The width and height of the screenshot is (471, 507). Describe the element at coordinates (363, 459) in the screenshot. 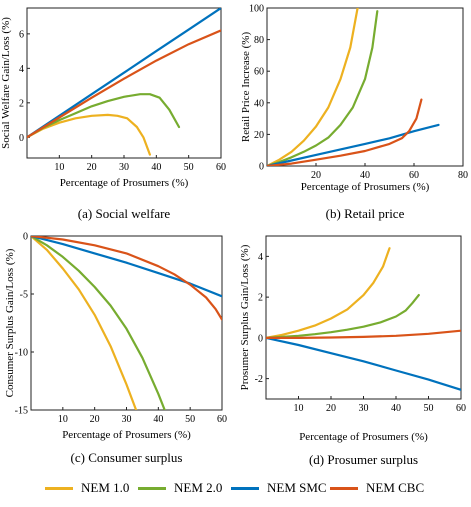

I see `panel-caption: (d) Prosumer surplus` at that location.